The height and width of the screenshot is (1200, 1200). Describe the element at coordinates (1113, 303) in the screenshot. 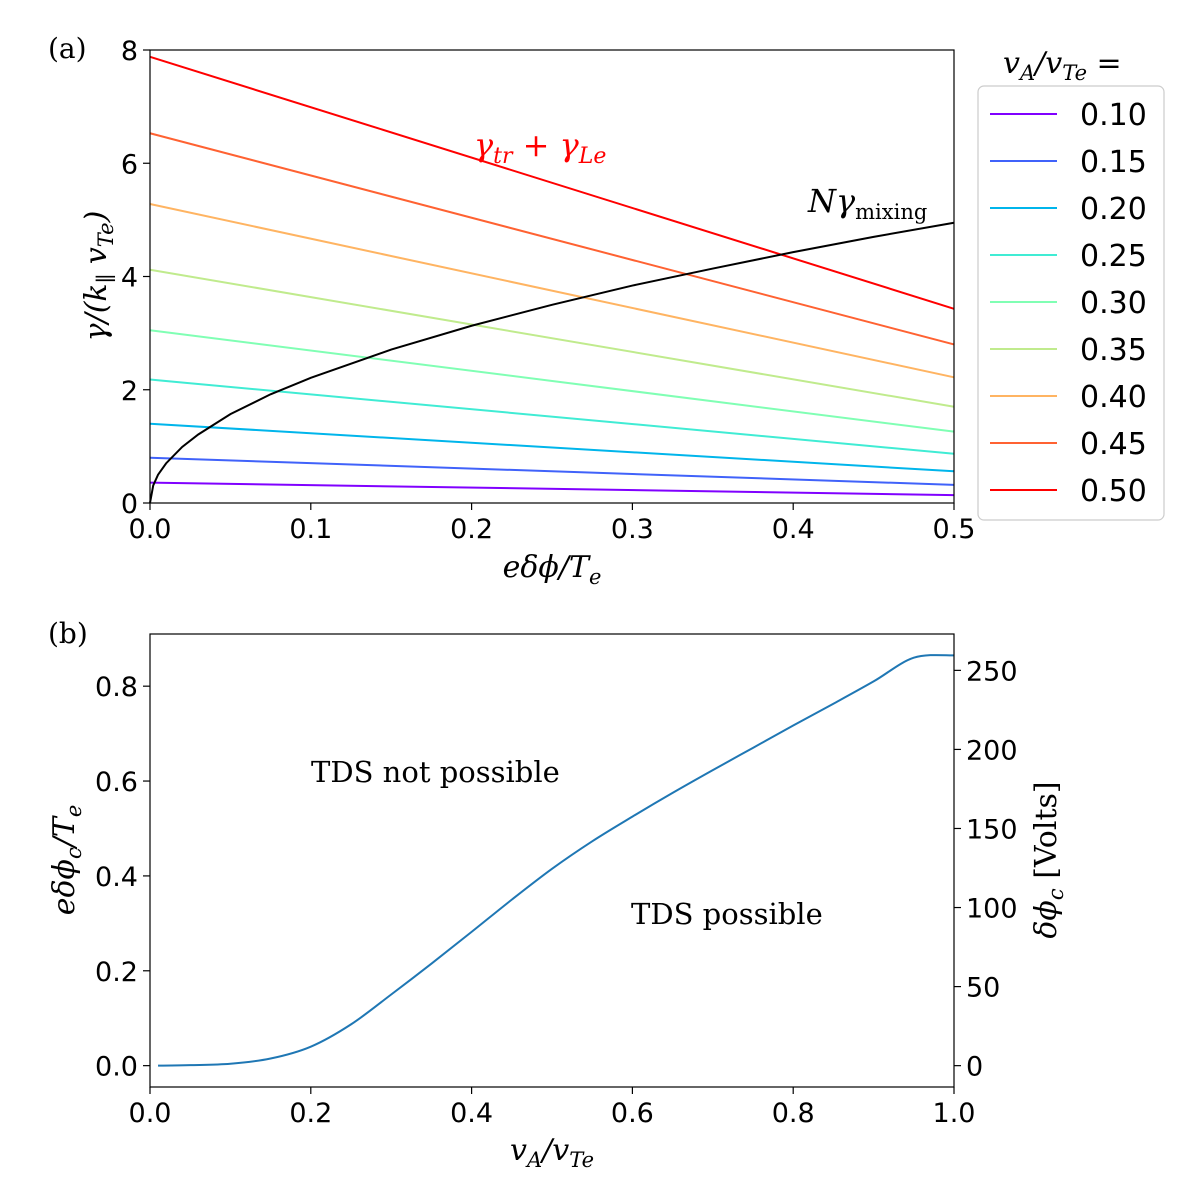

I see `legend-label: 0.30` at that location.